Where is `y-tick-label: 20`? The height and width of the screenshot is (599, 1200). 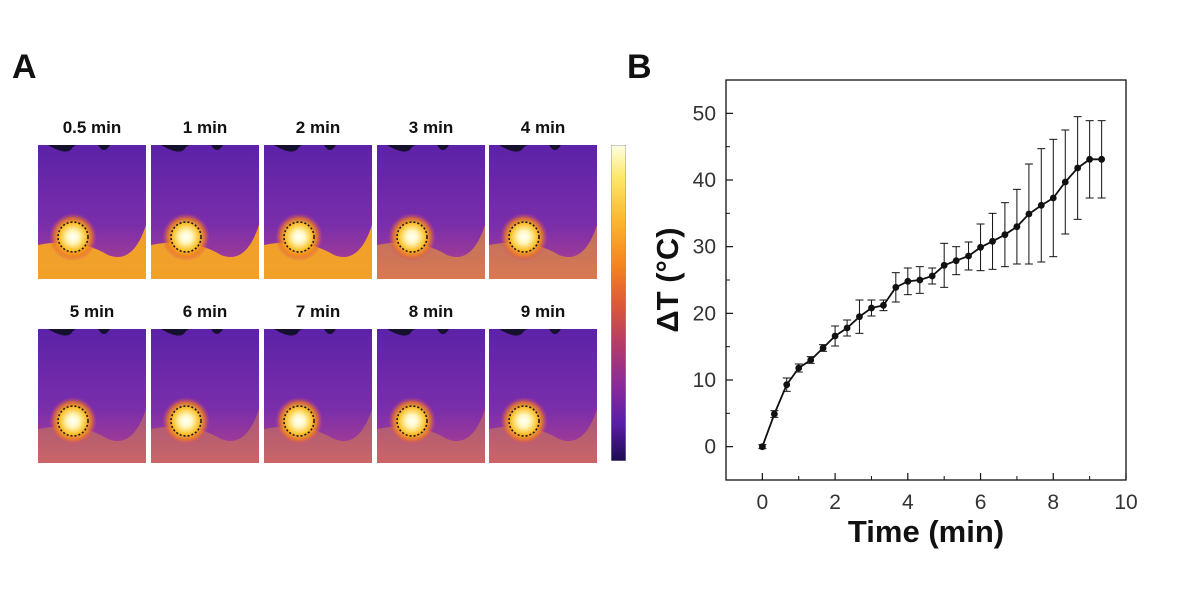
y-tick-label: 20 is located at coordinates (704, 313).